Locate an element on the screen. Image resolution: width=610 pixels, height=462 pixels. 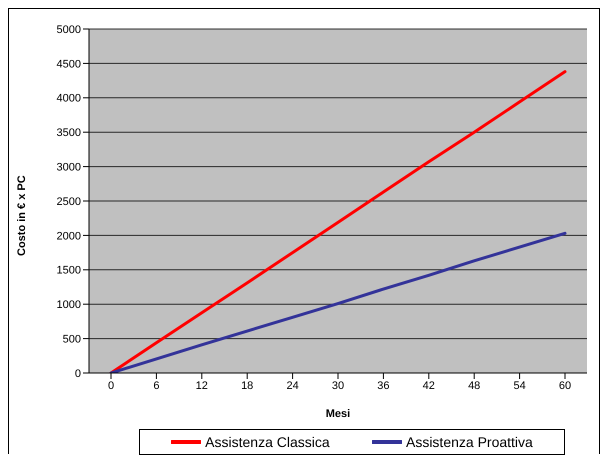
x-tick-label: 60 is located at coordinates (565, 386).